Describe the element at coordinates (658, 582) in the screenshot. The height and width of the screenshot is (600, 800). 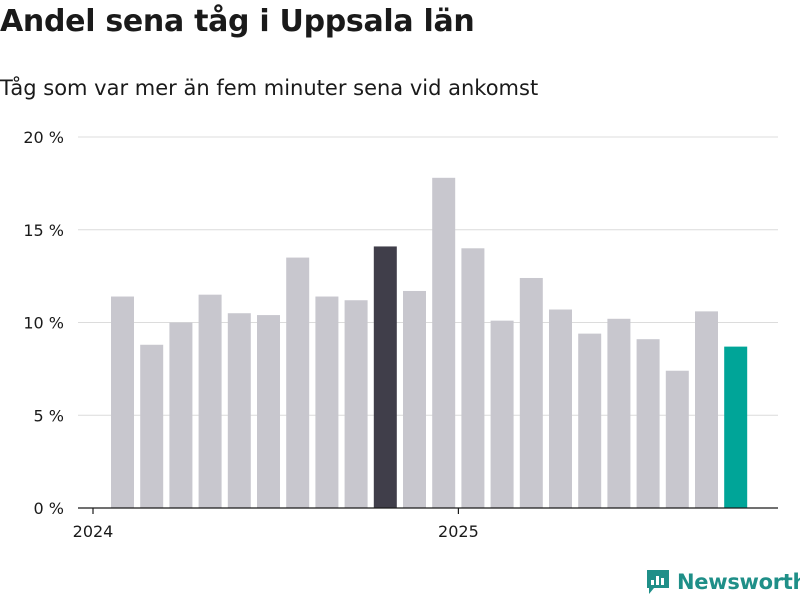
I see `newsworthy-logo-icon` at that location.